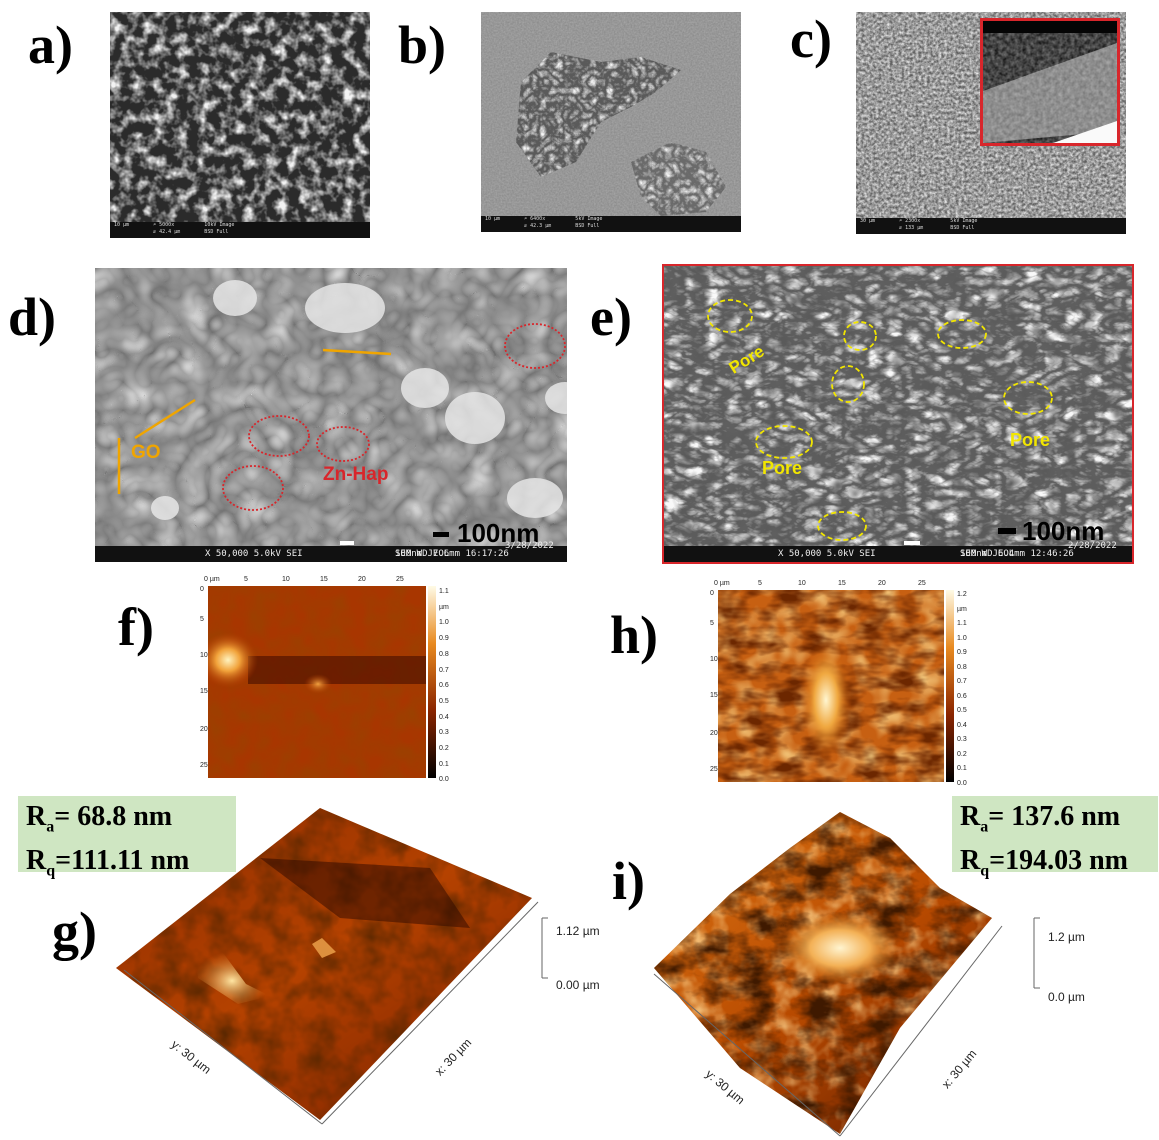  Describe the element at coordinates (880, 420) in the screenshot. I see `sem-annotations-e` at that location.